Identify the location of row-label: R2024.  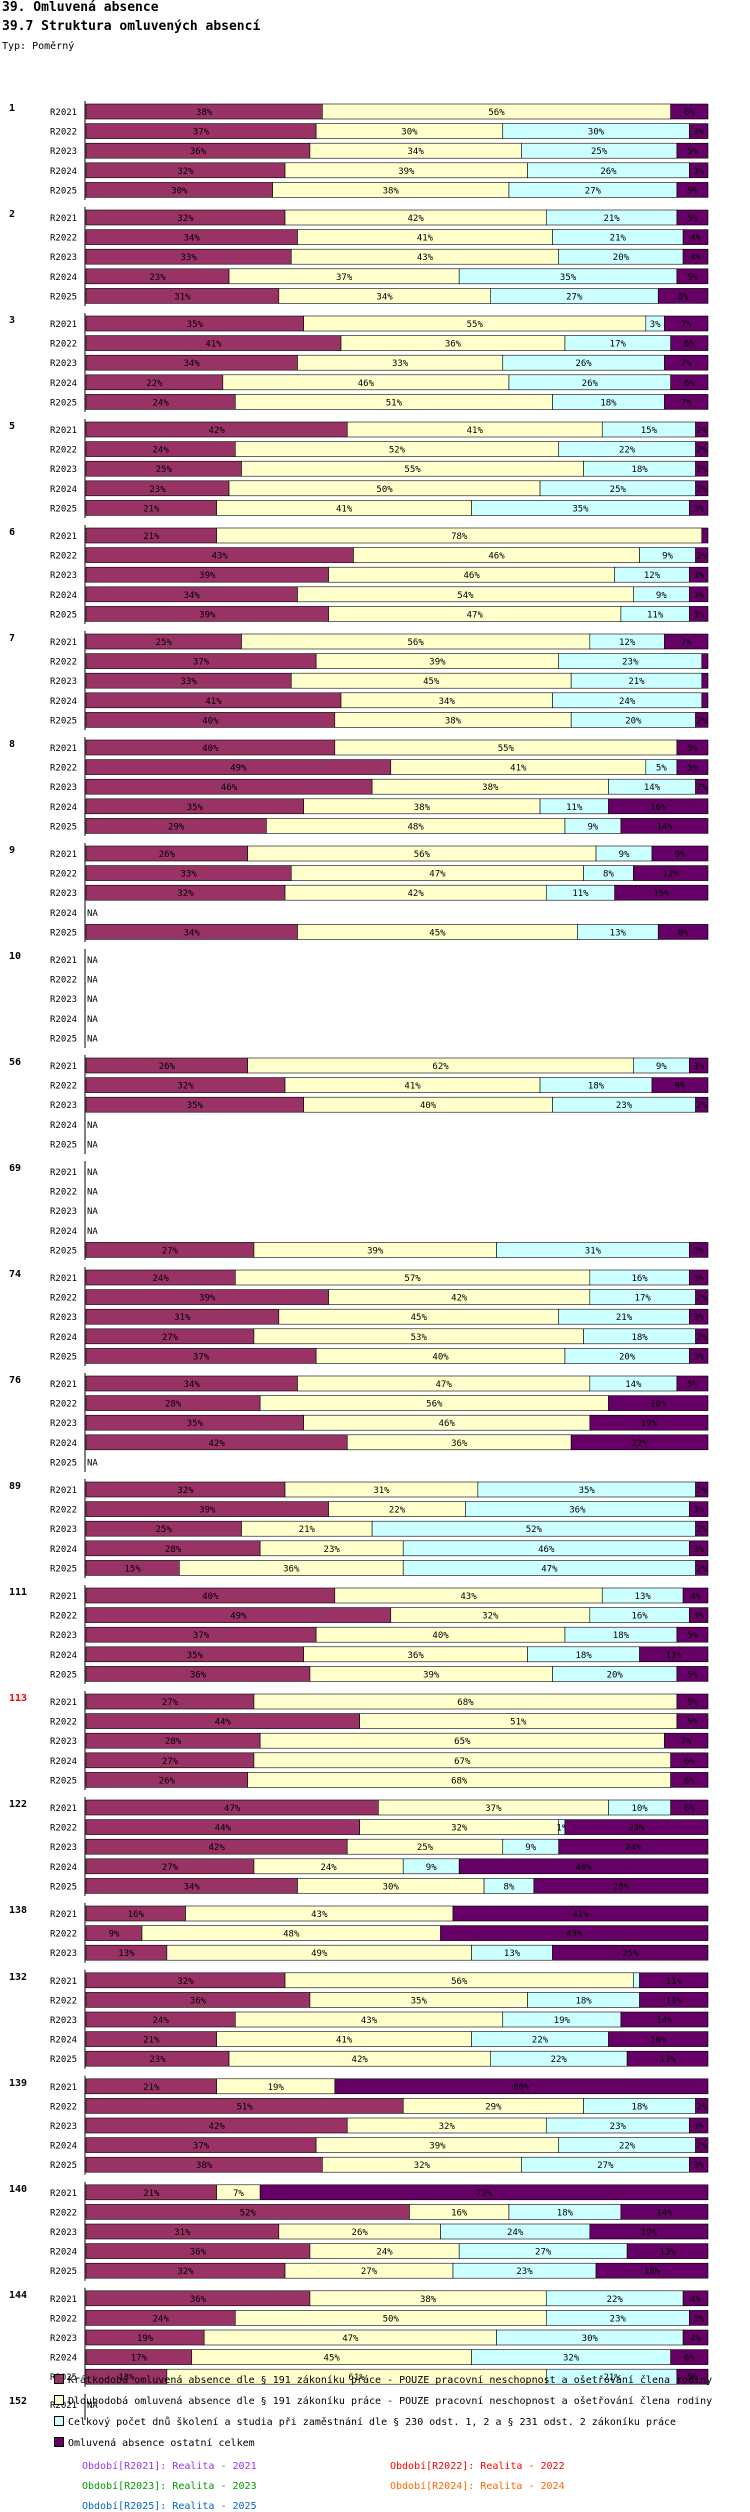
(63, 914).